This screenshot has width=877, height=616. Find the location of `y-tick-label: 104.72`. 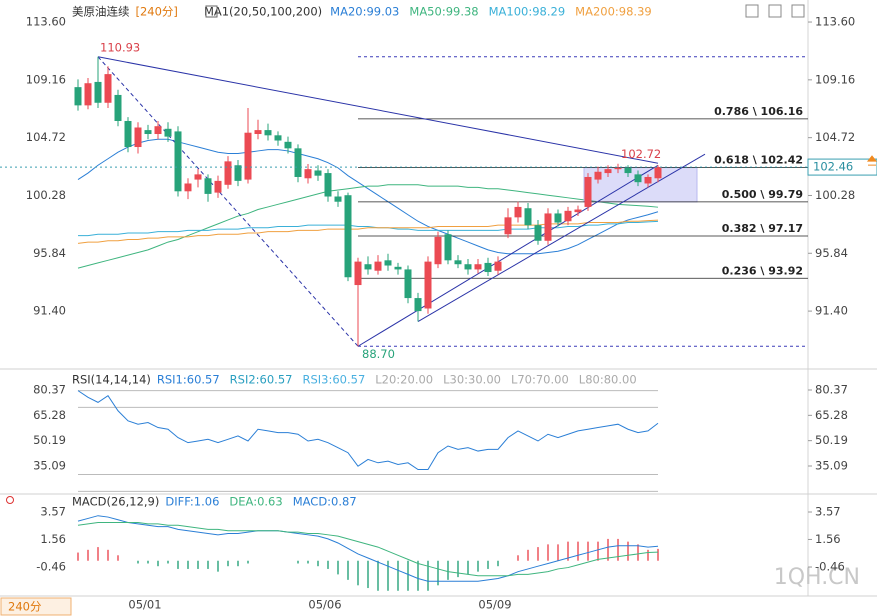

y-tick-label: 104.72 is located at coordinates (46, 137).